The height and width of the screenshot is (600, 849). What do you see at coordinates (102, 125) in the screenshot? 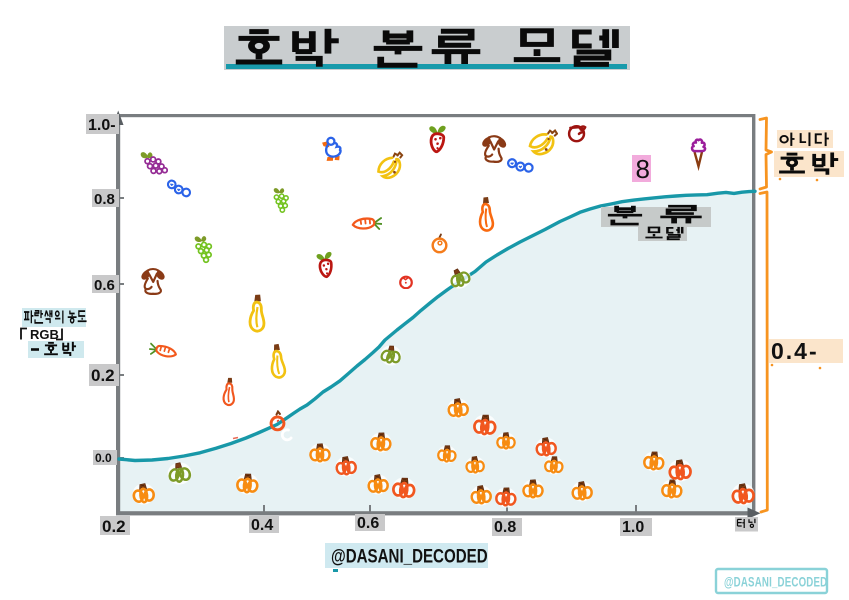
I see `svg-text: 1.0-` at bounding box center [102, 125].